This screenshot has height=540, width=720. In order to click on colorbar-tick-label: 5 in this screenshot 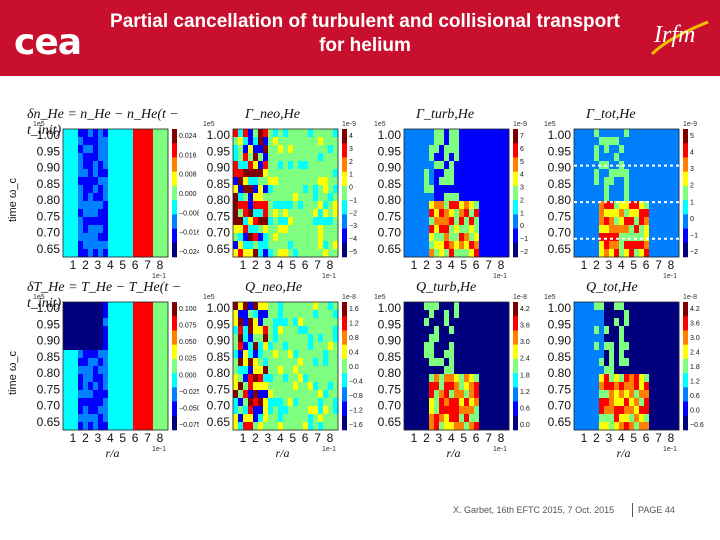, I will do `click(692, 136)`.